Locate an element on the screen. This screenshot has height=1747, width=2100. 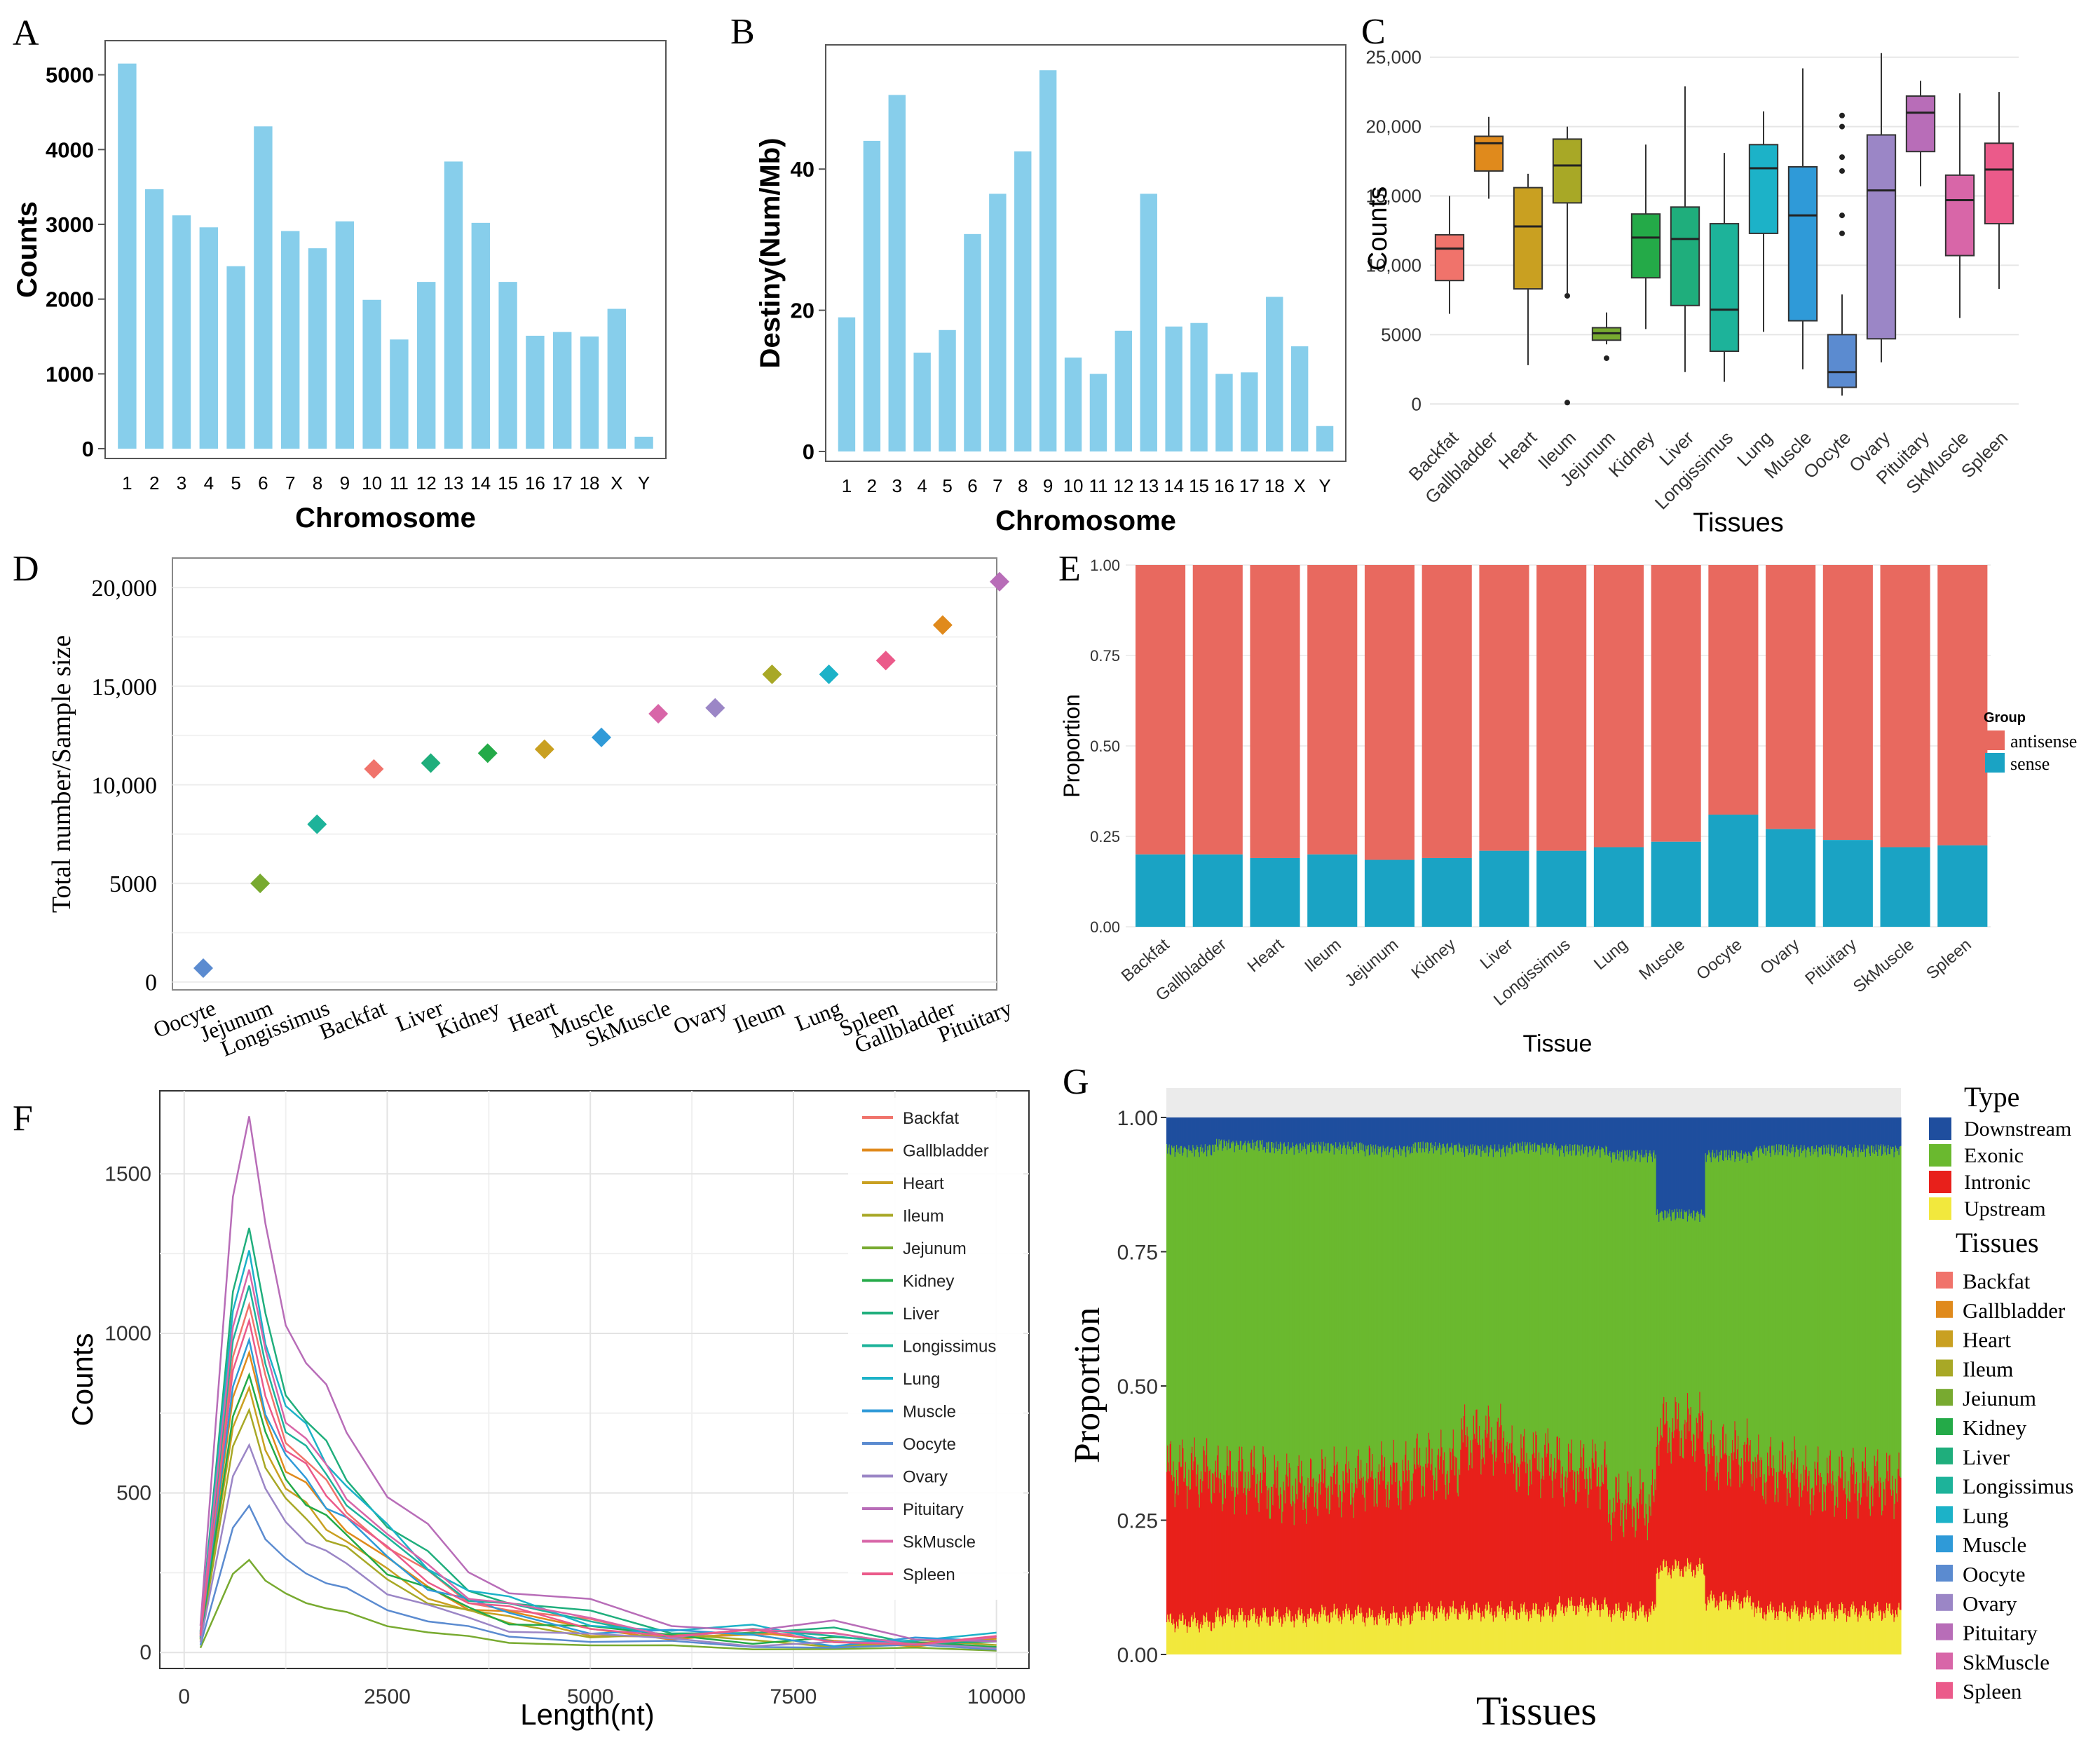
legend-swatch-tissue is located at coordinates (1945, 1455).